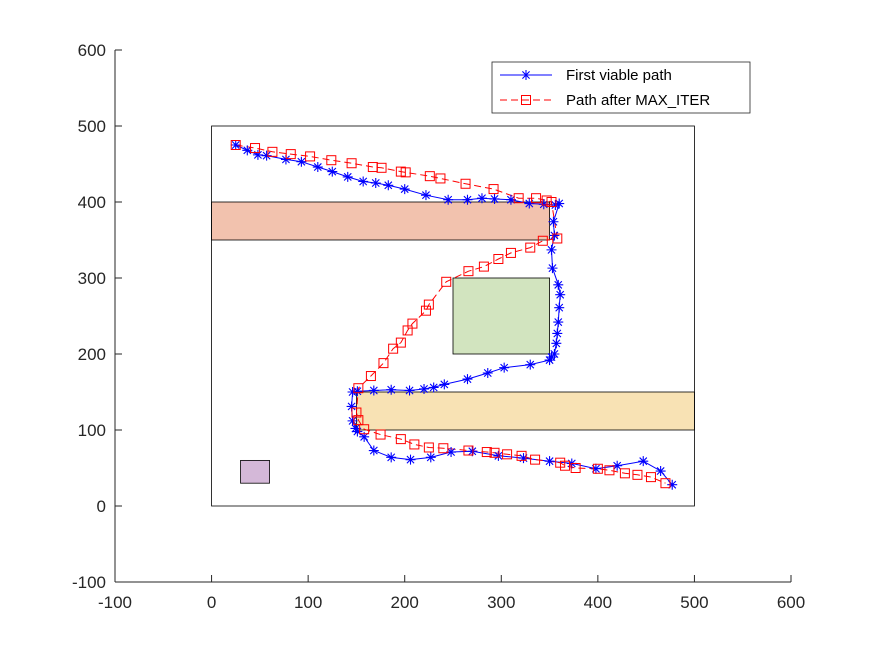 The image size is (875, 656). I want to click on y-tick-label: 400, so click(92, 202).